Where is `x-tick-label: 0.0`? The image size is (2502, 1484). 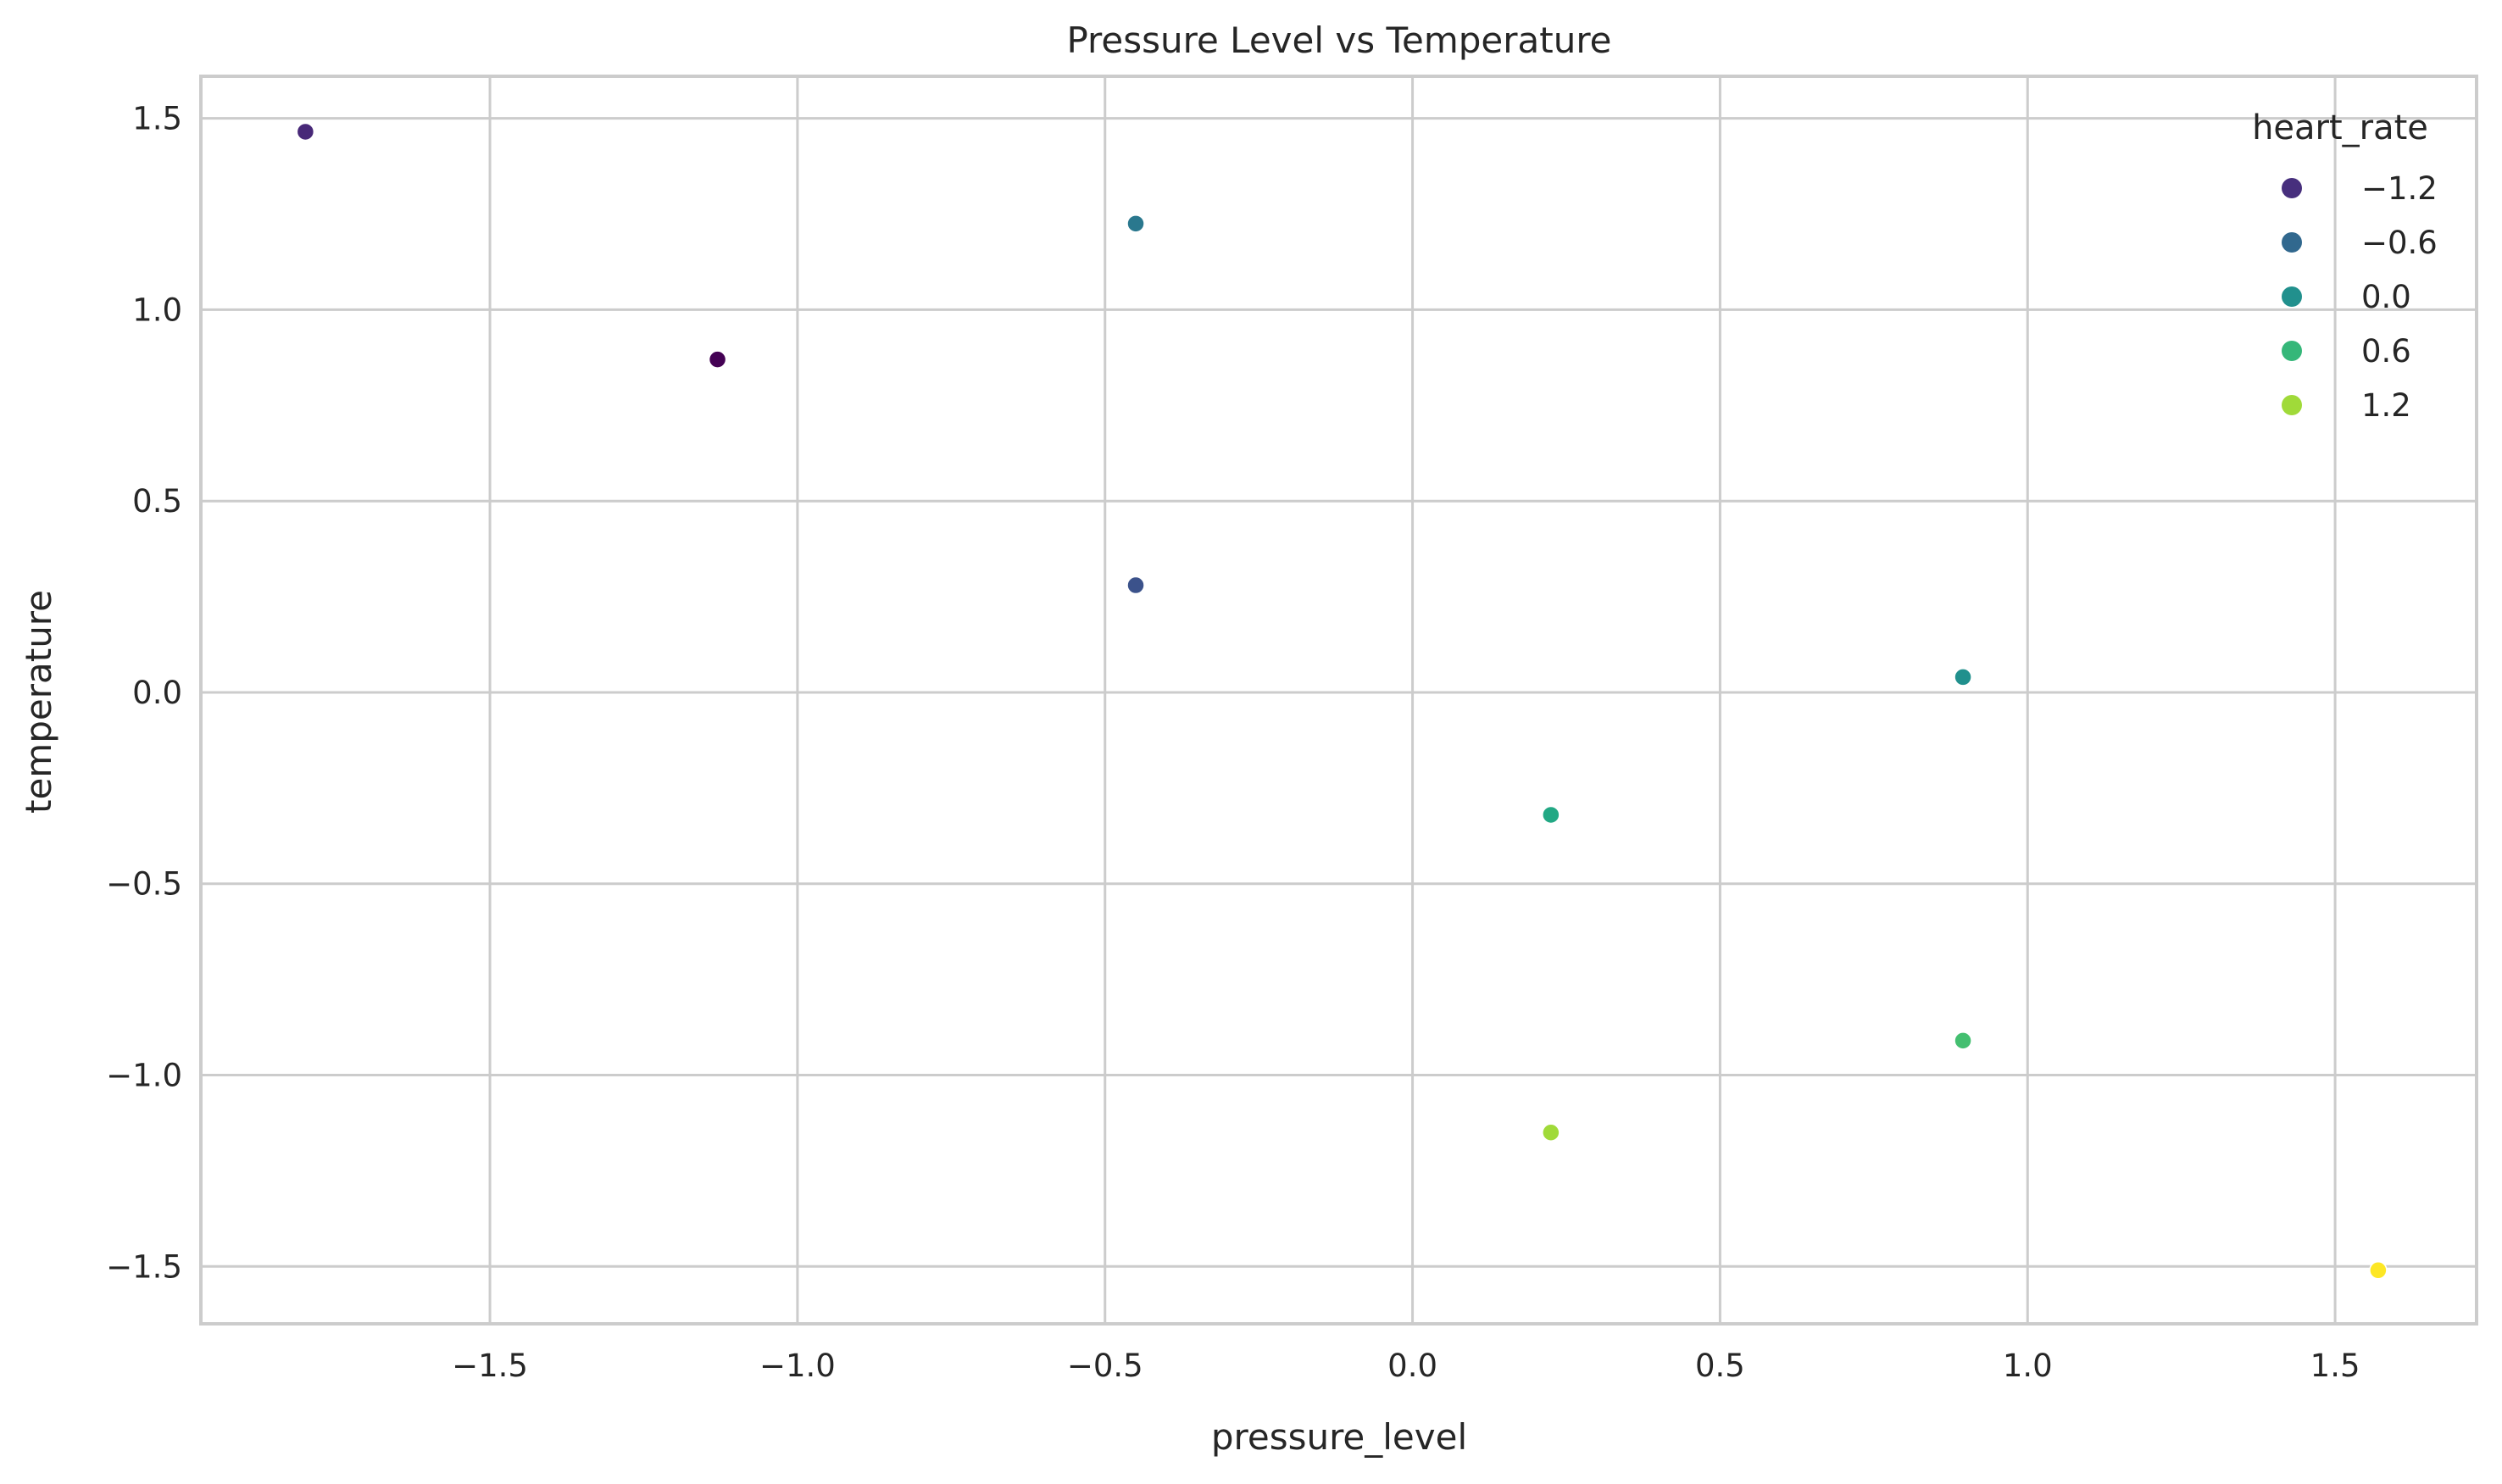
x-tick-label: 0.0 is located at coordinates (1412, 1366).